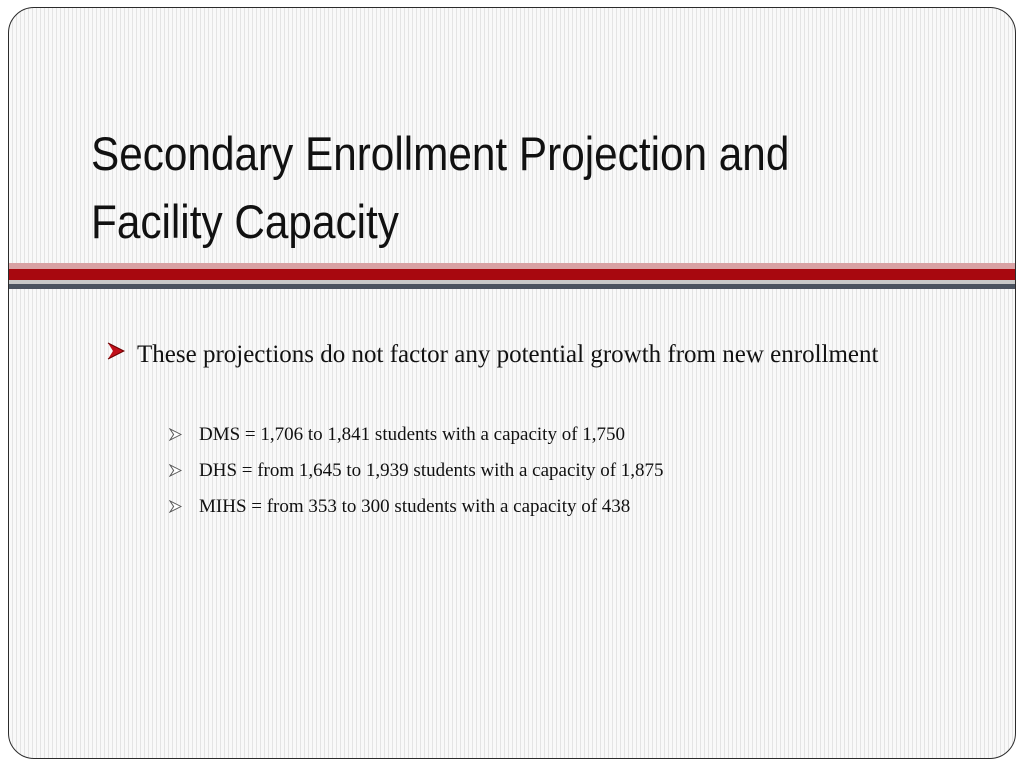  Describe the element at coordinates (512, 266) in the screenshot. I see `divider-pink-stripe` at that location.